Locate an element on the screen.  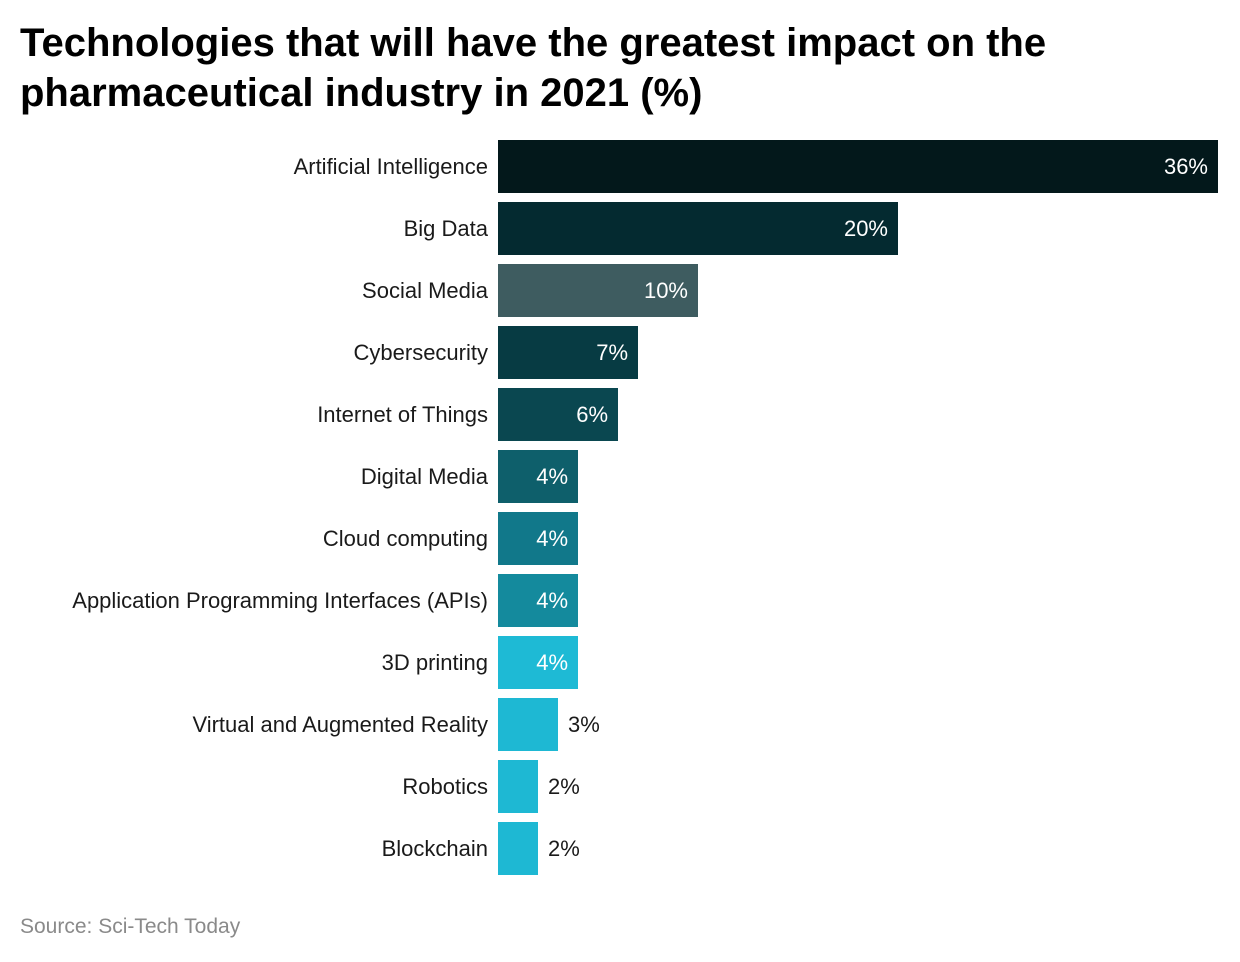
value-label: 10% is located at coordinates (666, 290).